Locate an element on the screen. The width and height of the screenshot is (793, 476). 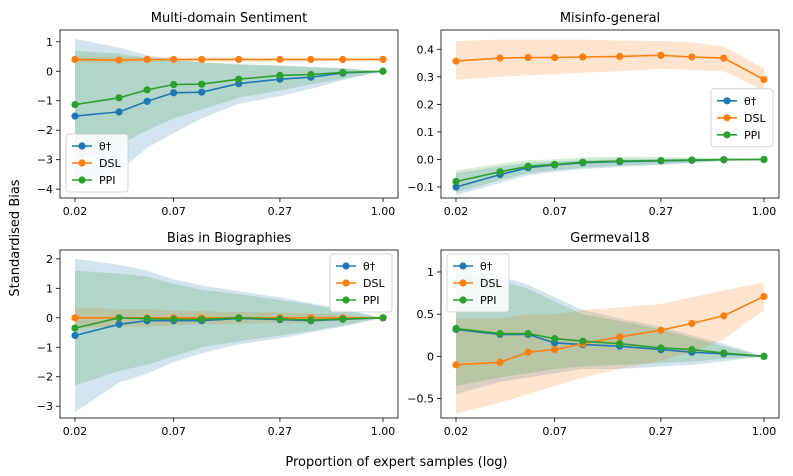
y-tick-label: 0.1 is located at coordinates (426, 132).